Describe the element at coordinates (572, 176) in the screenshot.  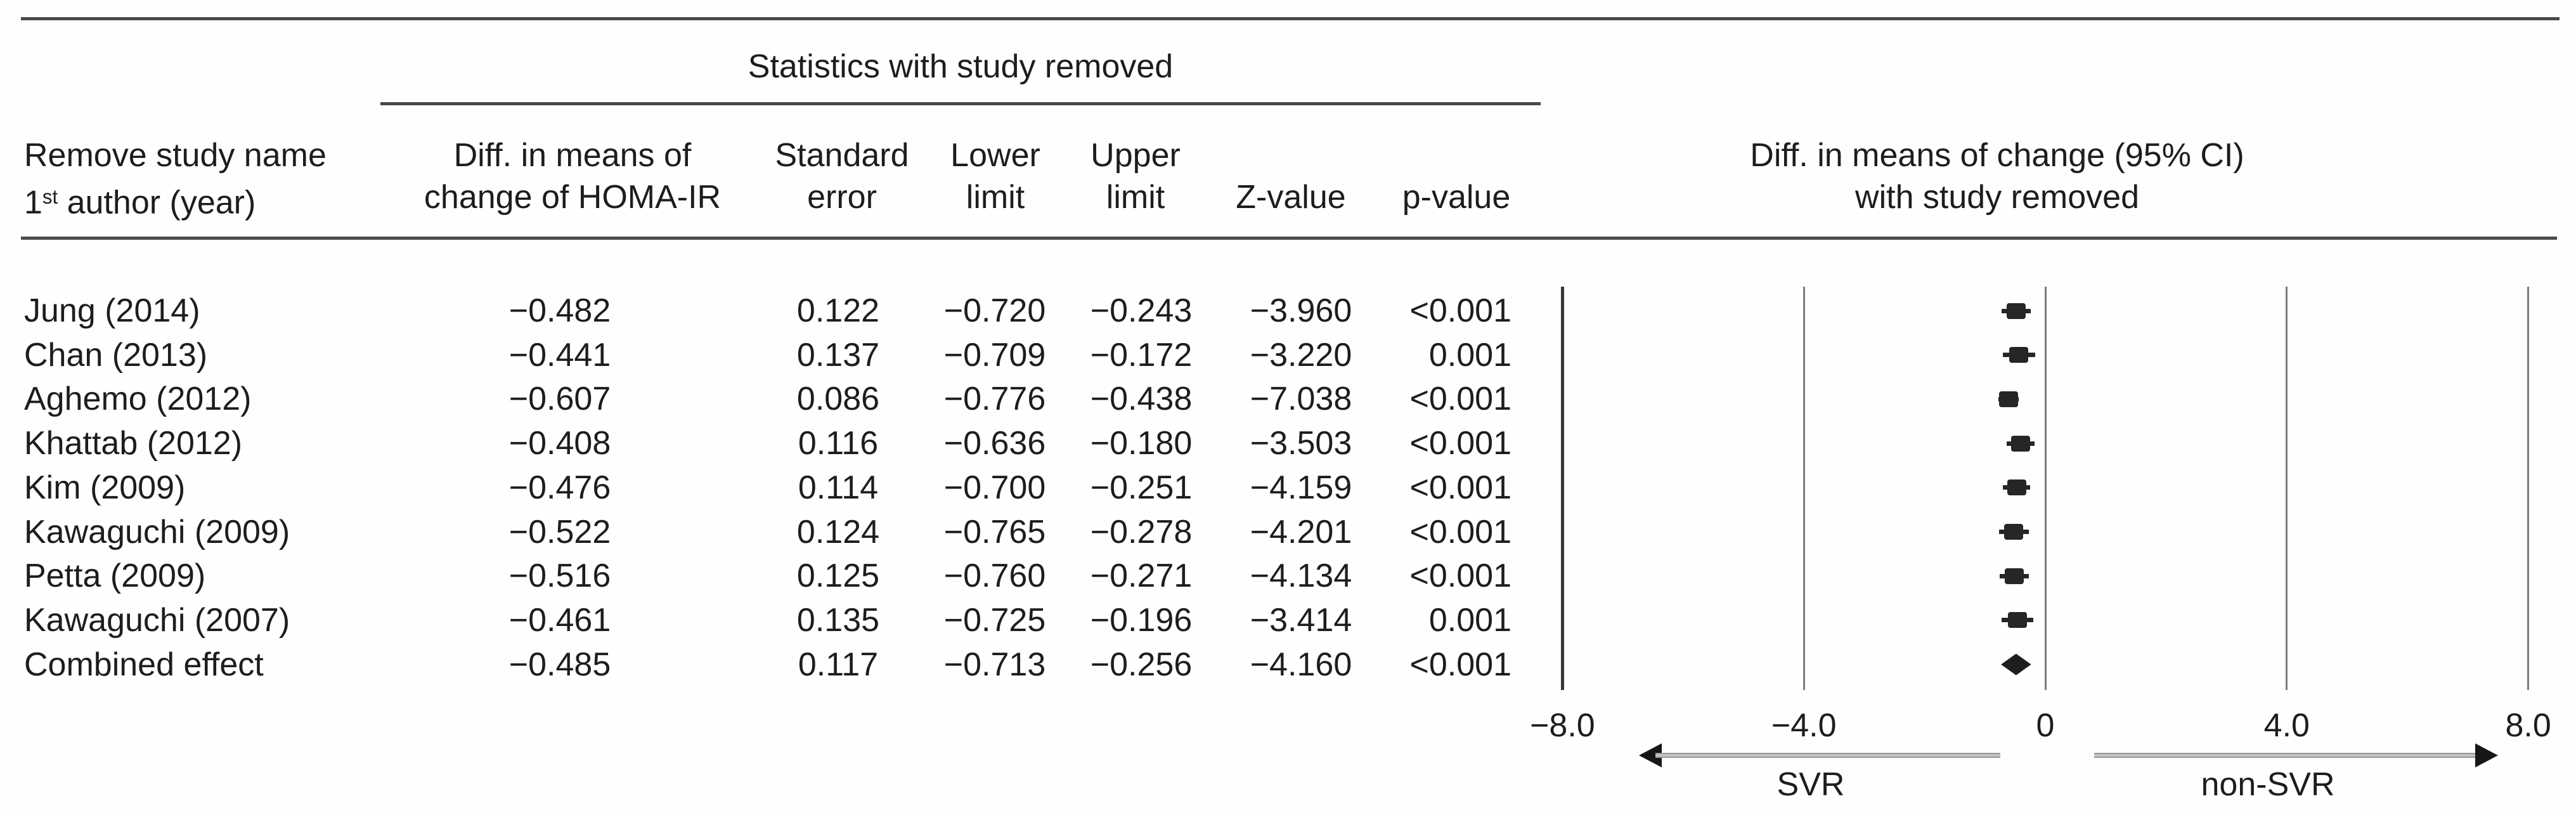
I see `column-header-diff: Diff. in means of change of HOMA-IR` at that location.